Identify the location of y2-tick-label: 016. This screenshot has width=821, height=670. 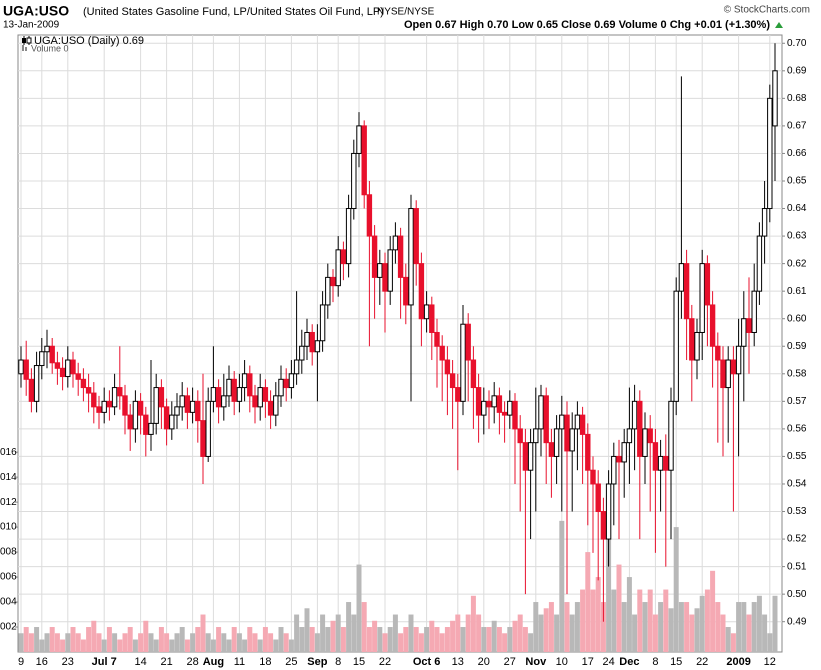
(8, 452).